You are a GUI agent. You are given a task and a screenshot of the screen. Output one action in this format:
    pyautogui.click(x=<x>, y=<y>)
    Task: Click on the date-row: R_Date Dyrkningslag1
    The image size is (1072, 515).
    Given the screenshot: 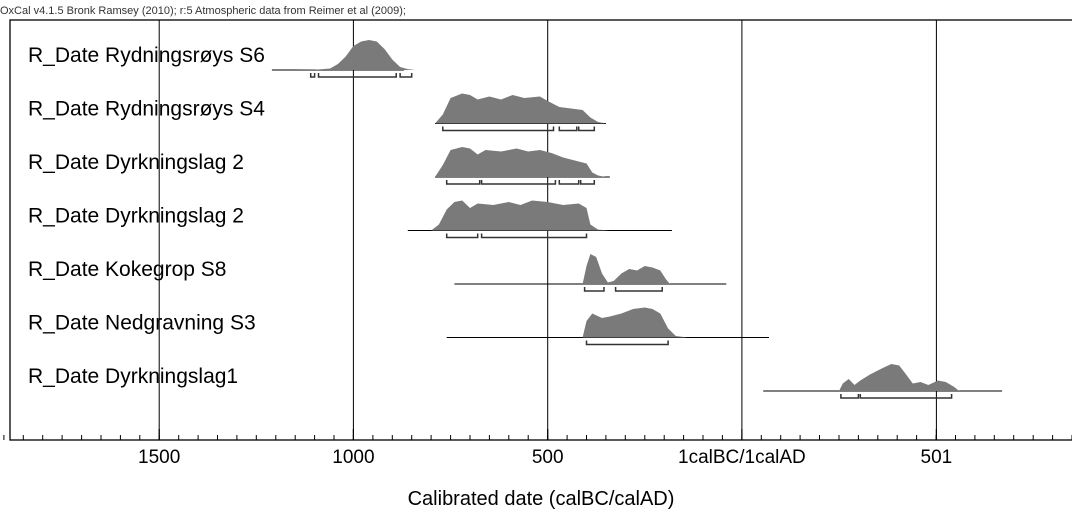 What is the action you would take?
    pyautogui.click(x=515, y=381)
    